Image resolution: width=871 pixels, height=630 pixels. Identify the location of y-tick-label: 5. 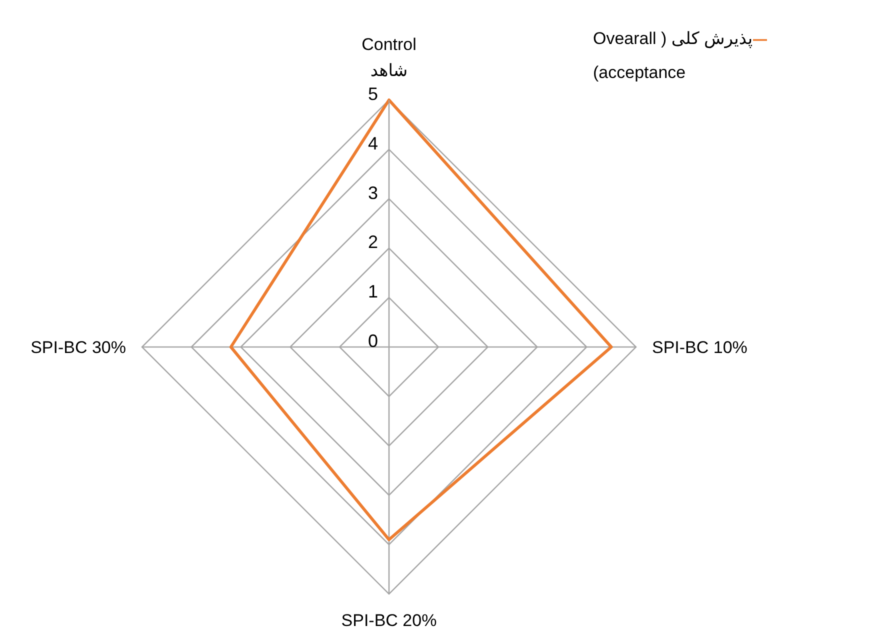
(373, 94).